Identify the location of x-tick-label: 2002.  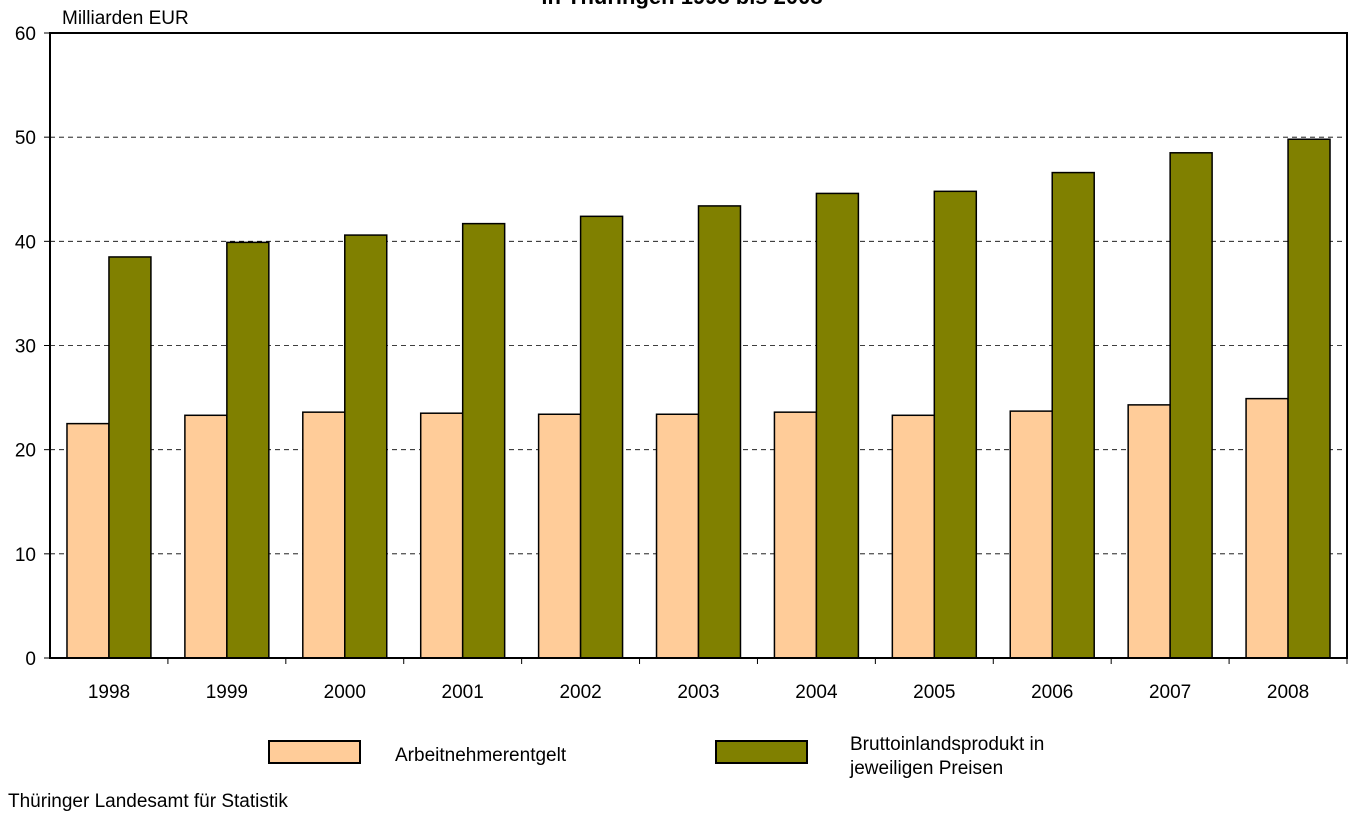
(580, 692).